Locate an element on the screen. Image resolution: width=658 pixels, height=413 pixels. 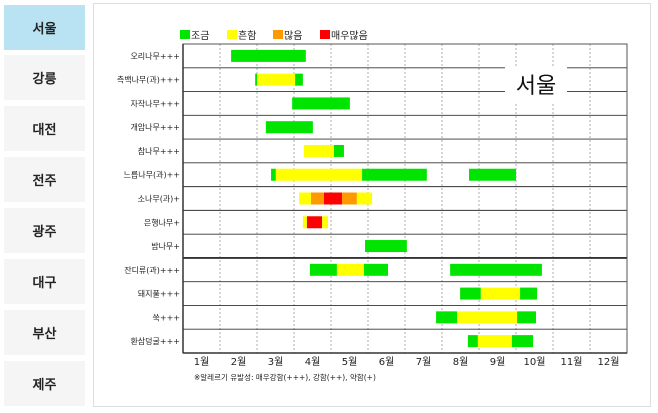
category-label: 은행나무+ is located at coordinates (162, 222).